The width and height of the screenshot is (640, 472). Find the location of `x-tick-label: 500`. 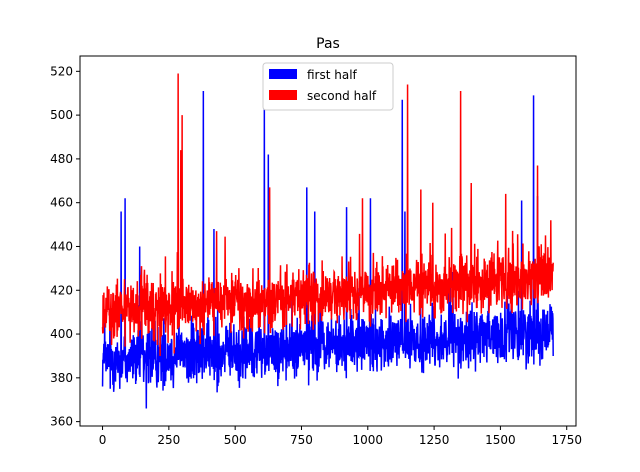

x-tick-label: 500 is located at coordinates (235, 440).